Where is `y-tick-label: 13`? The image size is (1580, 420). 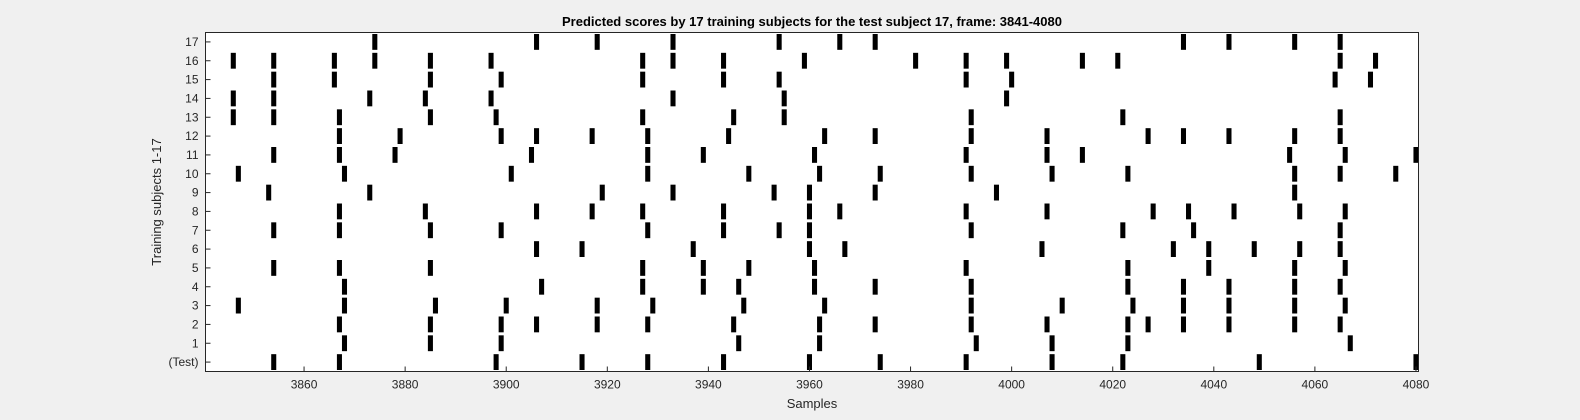 y-tick-label: 13 is located at coordinates (192, 117).